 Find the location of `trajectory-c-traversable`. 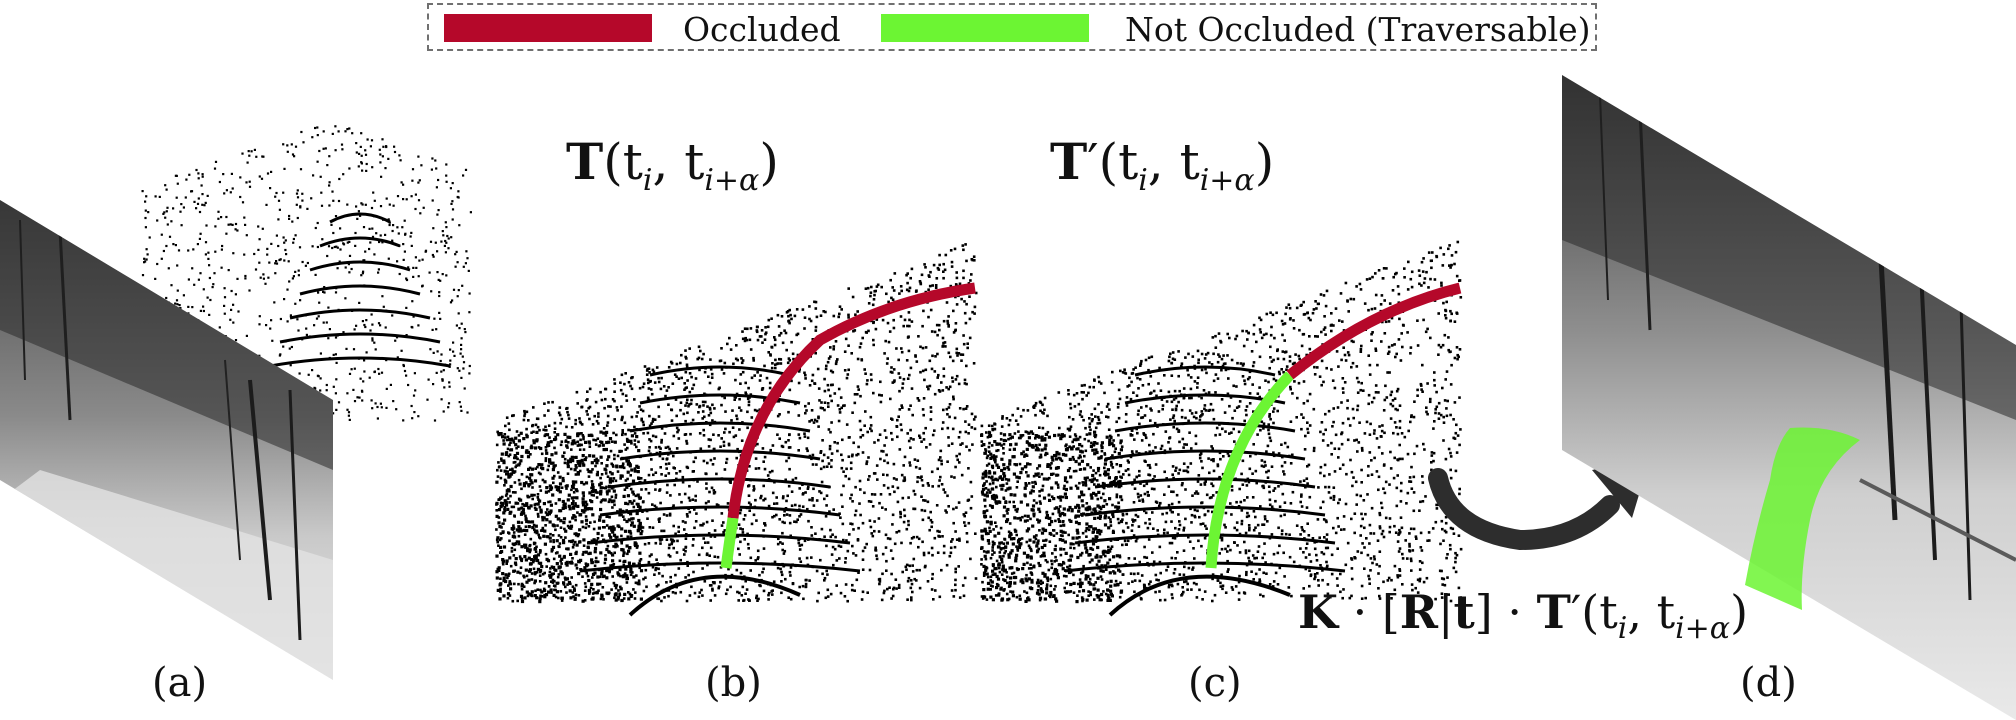

trajectory-c-traversable is located at coordinates (1249, 470).